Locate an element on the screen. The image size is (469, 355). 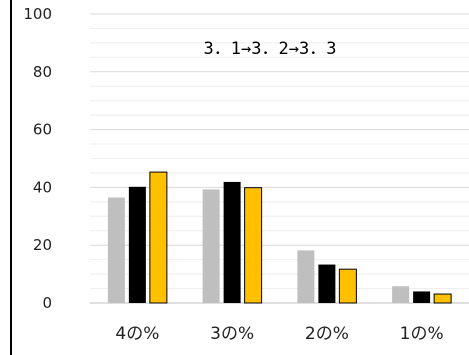
y-tick-label: 0 is located at coordinates (47, 303).